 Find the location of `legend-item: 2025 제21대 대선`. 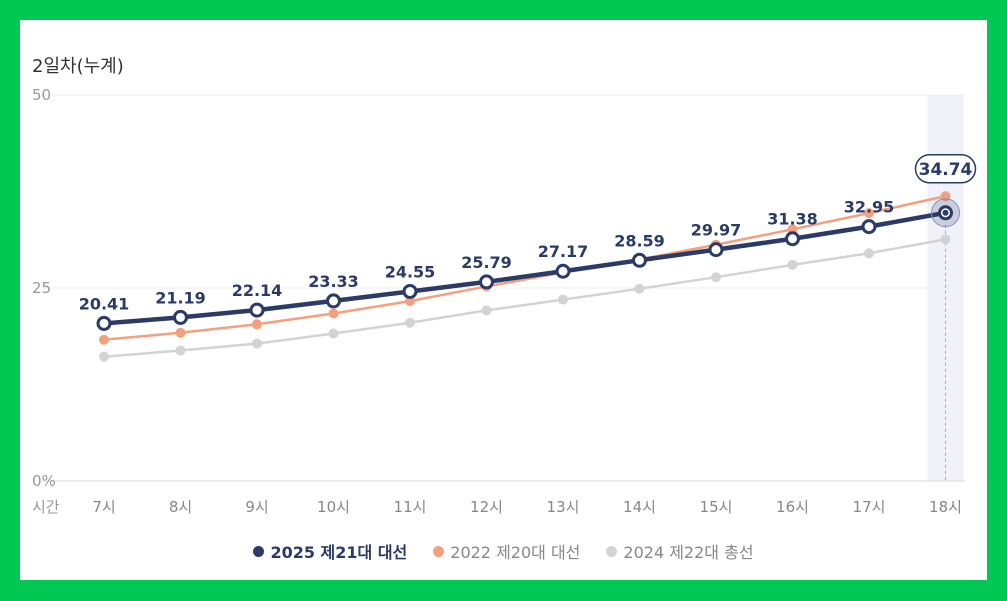

legend-item: 2025 제21대 대선 is located at coordinates (330, 551).